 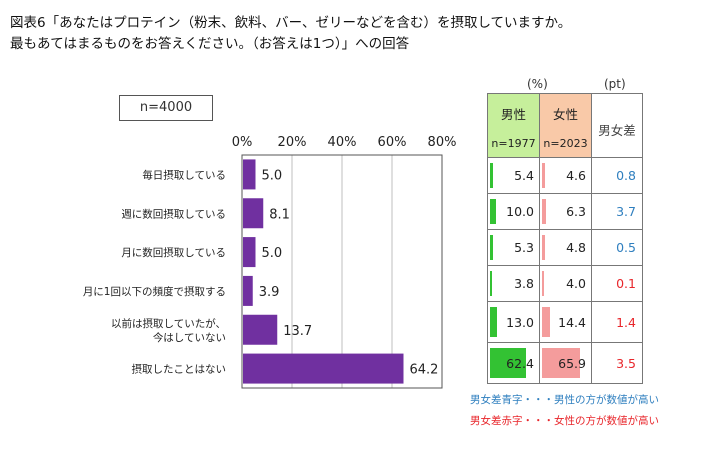 I want to click on unit-percent-label: (%), so click(x=537, y=84).